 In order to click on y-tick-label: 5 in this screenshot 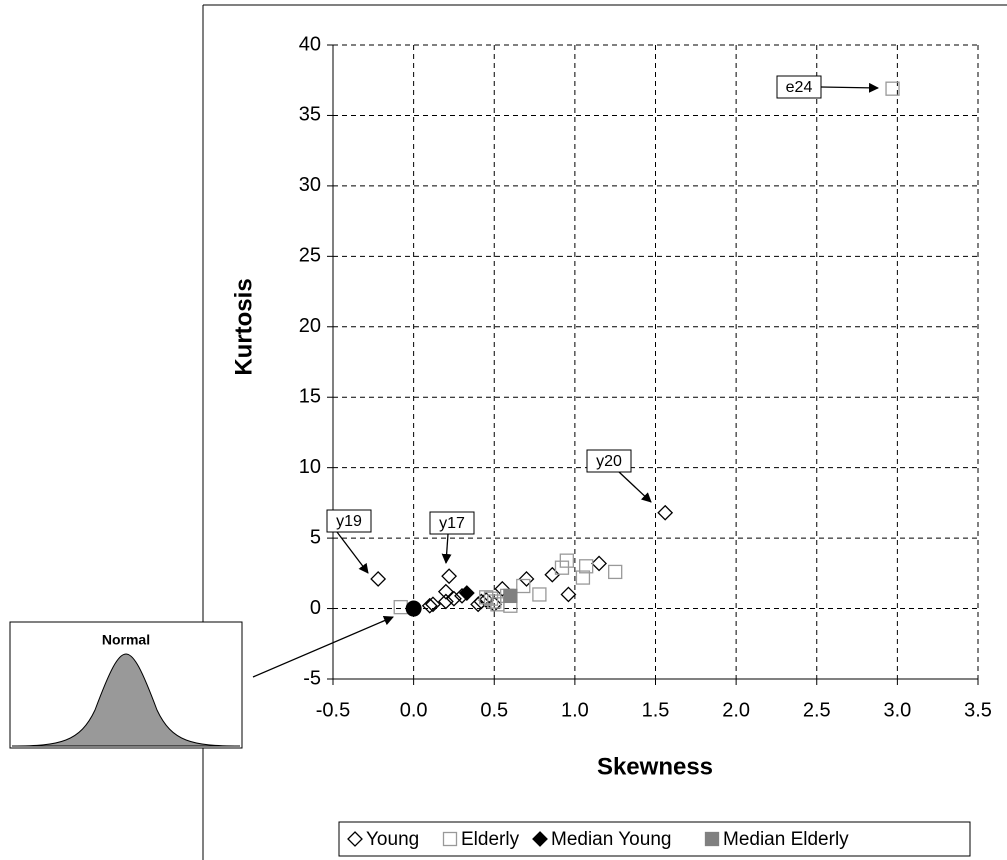, I will do `click(315, 537)`.